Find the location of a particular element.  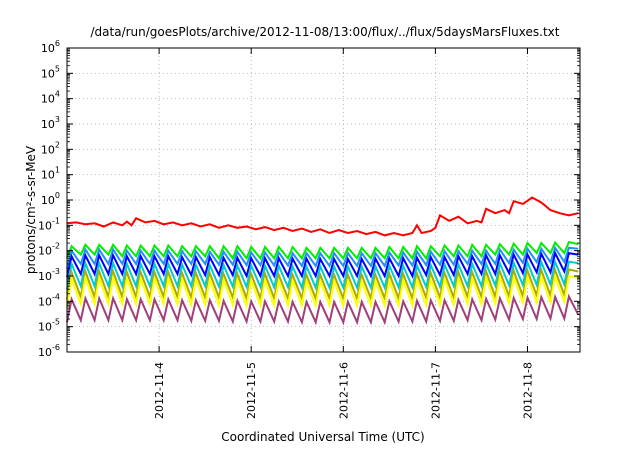

y-tick-label: 10⁻¹ is located at coordinates (49, 224).